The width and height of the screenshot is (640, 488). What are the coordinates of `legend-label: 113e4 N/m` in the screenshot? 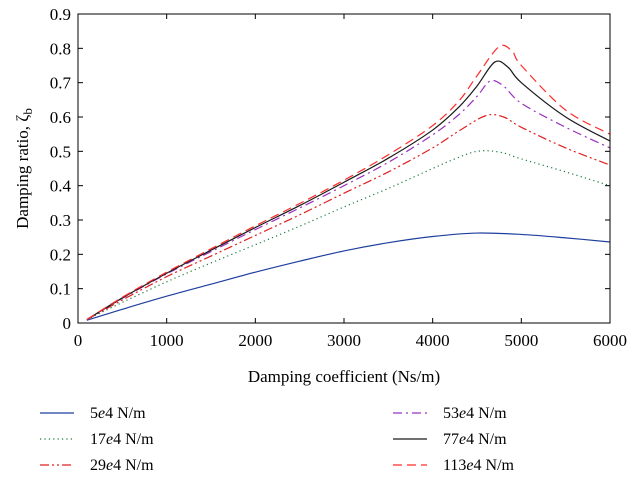 It's located at (479, 465).